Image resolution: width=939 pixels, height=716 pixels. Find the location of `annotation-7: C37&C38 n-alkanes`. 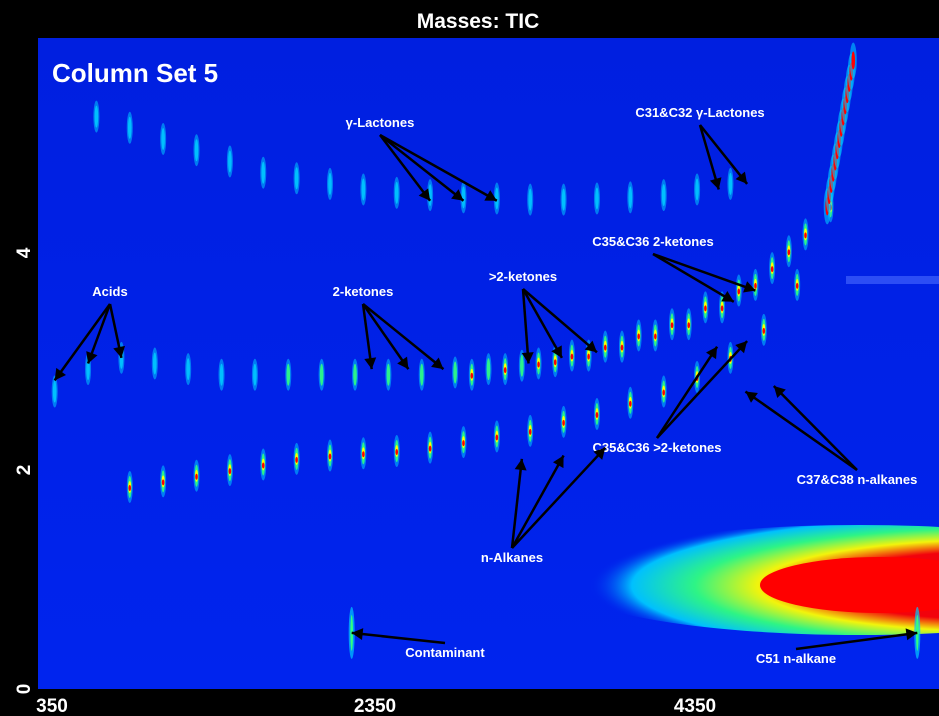

annotation-7: C37&C38 n-alkanes is located at coordinates (831, 436).